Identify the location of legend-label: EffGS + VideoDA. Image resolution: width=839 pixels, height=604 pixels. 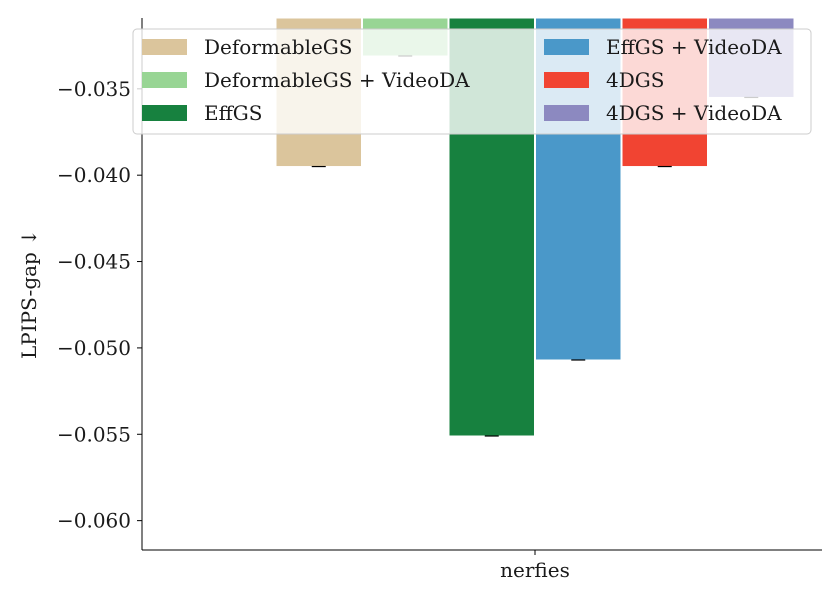
(694, 47).